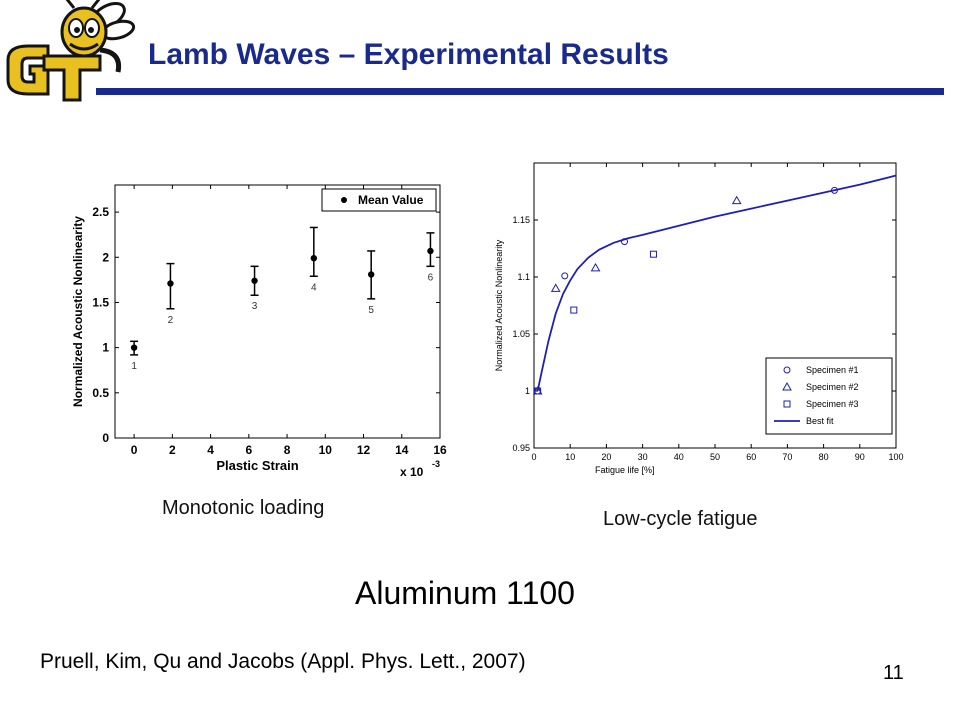  I want to click on caption-low-cycle-fatigue: Low-cycle fatigue, so click(680, 519).